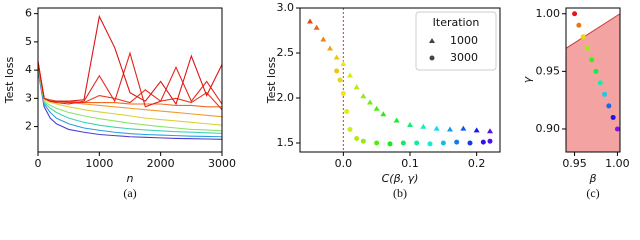 The width and height of the screenshot is (640, 240). What do you see at coordinates (99, 163) in the screenshot?
I see `x-tick-label: 1000` at bounding box center [99, 163].